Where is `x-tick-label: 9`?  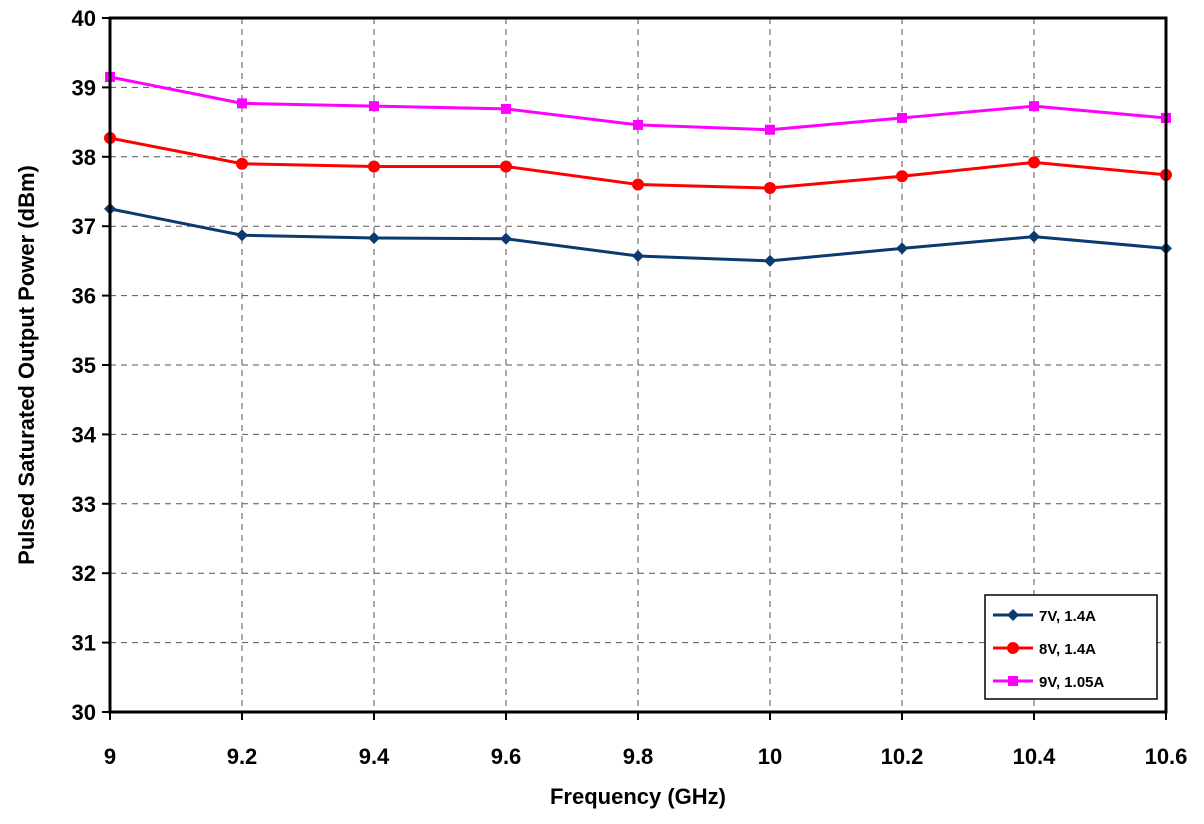
x-tick-label: 9 is located at coordinates (110, 756).